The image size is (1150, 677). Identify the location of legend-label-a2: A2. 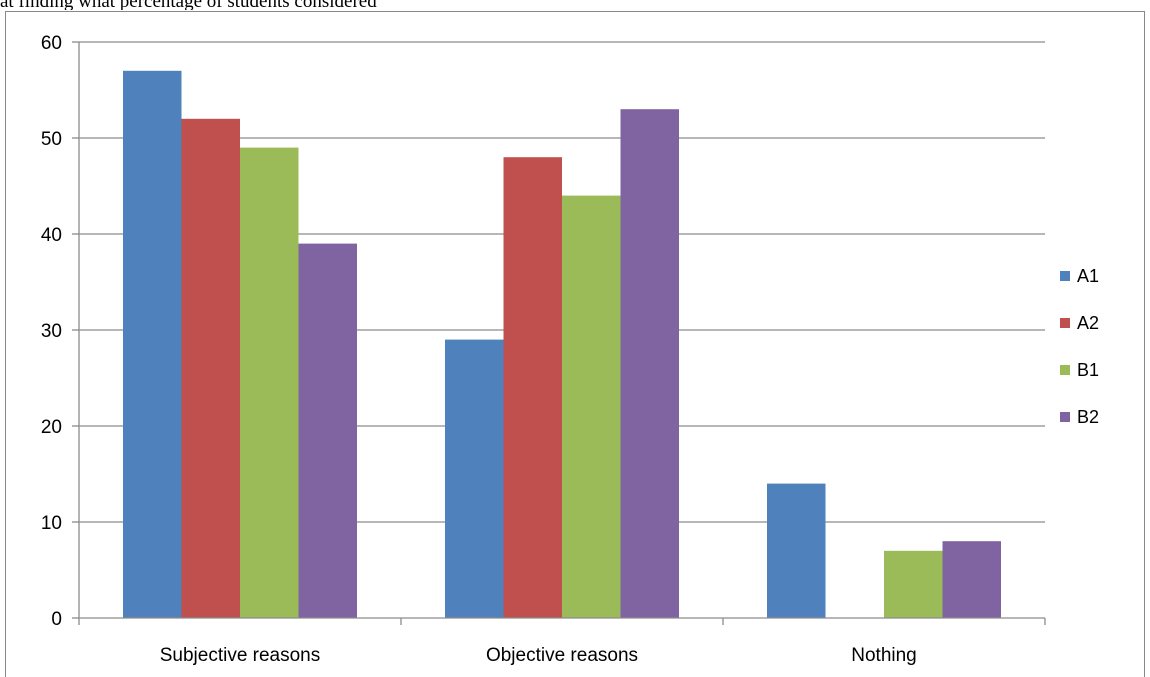
(1088, 323).